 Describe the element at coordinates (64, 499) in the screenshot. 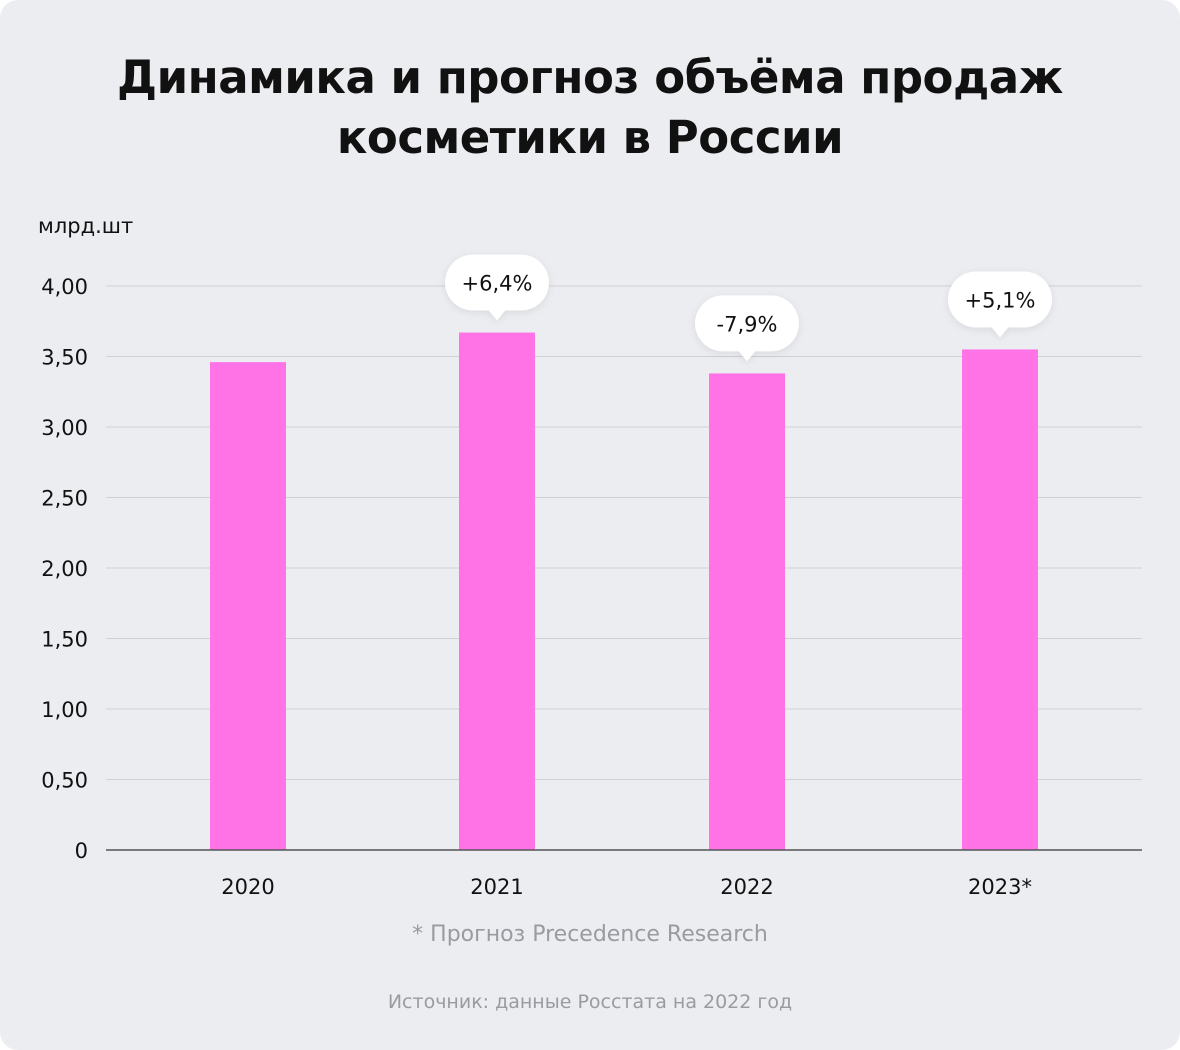

I see `y-tick-label: 2,50` at that location.